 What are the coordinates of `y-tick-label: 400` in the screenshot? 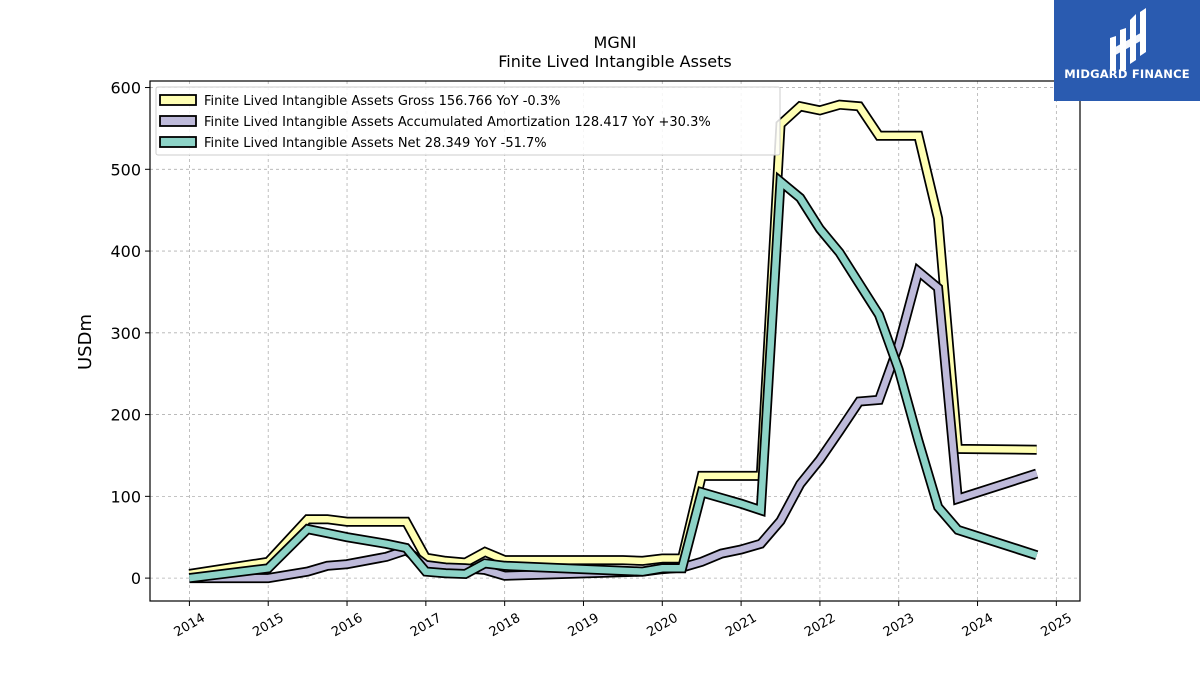 It's located at (125, 251).